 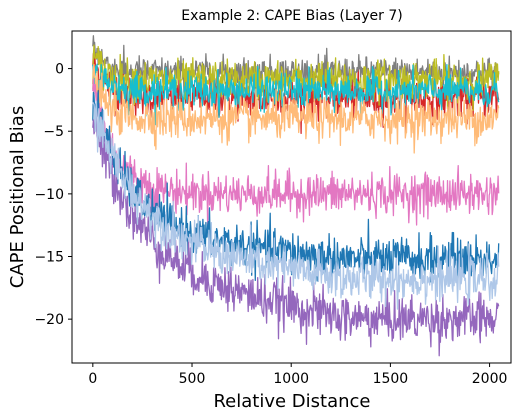 What do you see at coordinates (49, 320) in the screenshot?
I see `y-tick-label: −20` at bounding box center [49, 320].